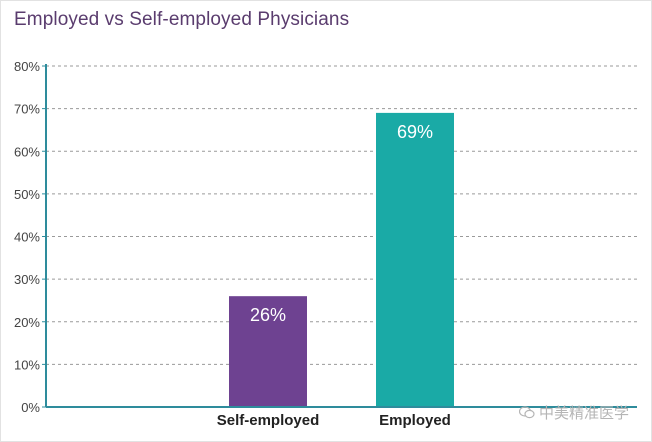 The width and height of the screenshot is (652, 442). I want to click on y-axis-ticks: 0% 10% 20% 30% 40% 50% 60% 70% 80%, so click(30, 237).